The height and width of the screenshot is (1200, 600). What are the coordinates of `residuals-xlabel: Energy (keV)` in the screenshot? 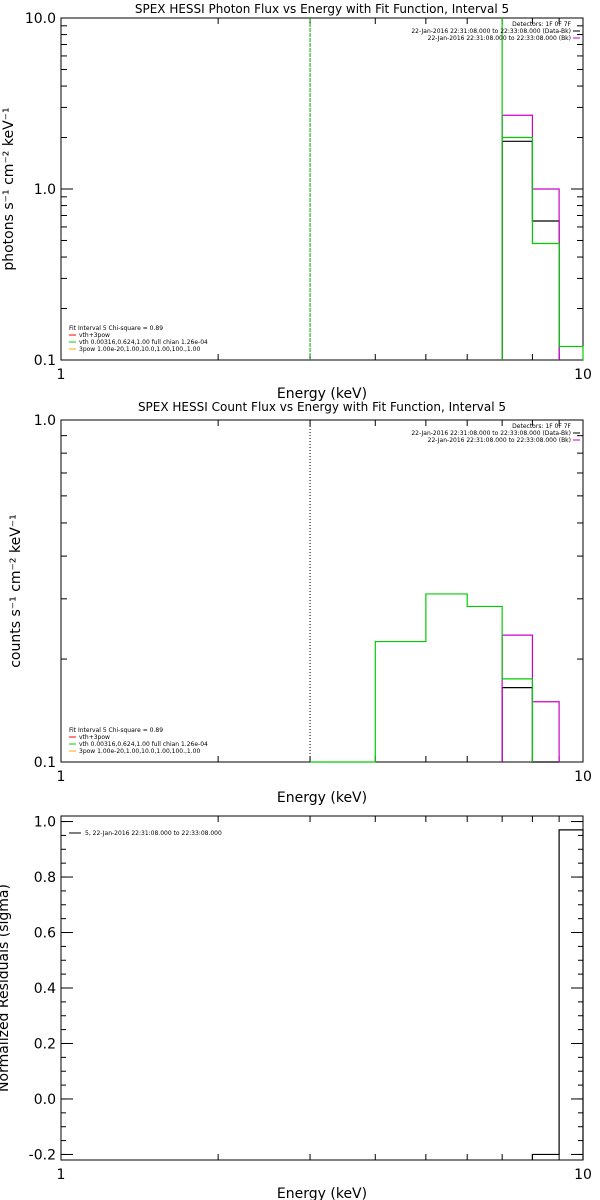 It's located at (322, 1193).